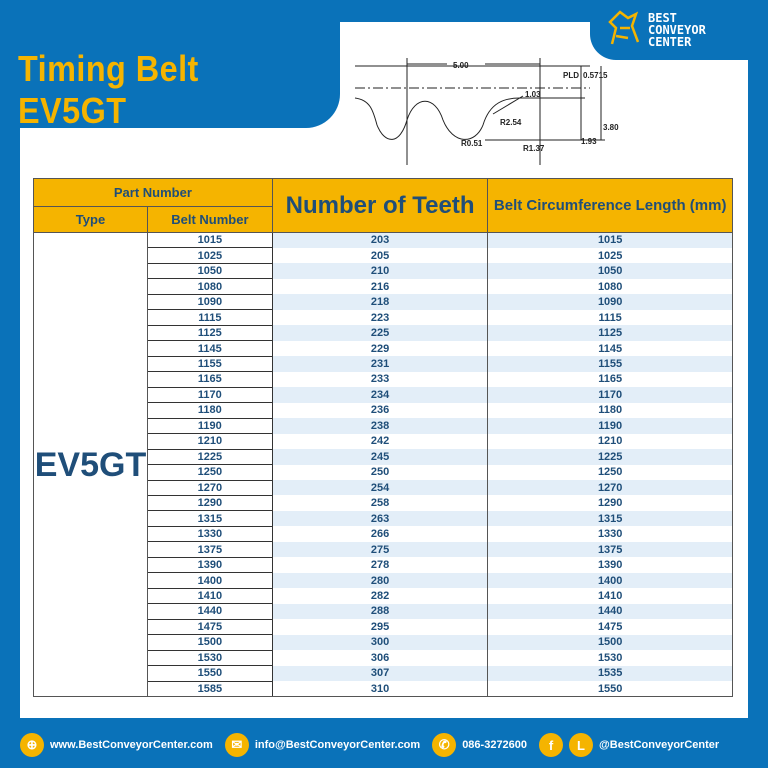 The image size is (768, 768). What do you see at coordinates (380, 611) in the screenshot?
I see `teeth-cell: 288` at bounding box center [380, 611].